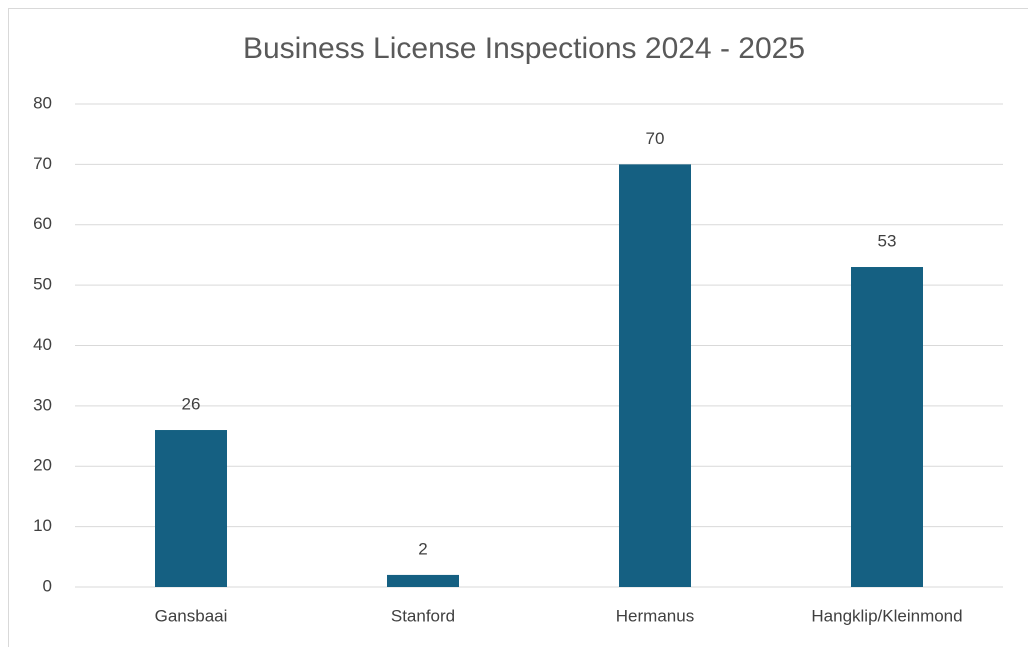 Image resolution: width=1028 pixels, height=647 pixels. I want to click on y-tick-label: 50, so click(42, 284).